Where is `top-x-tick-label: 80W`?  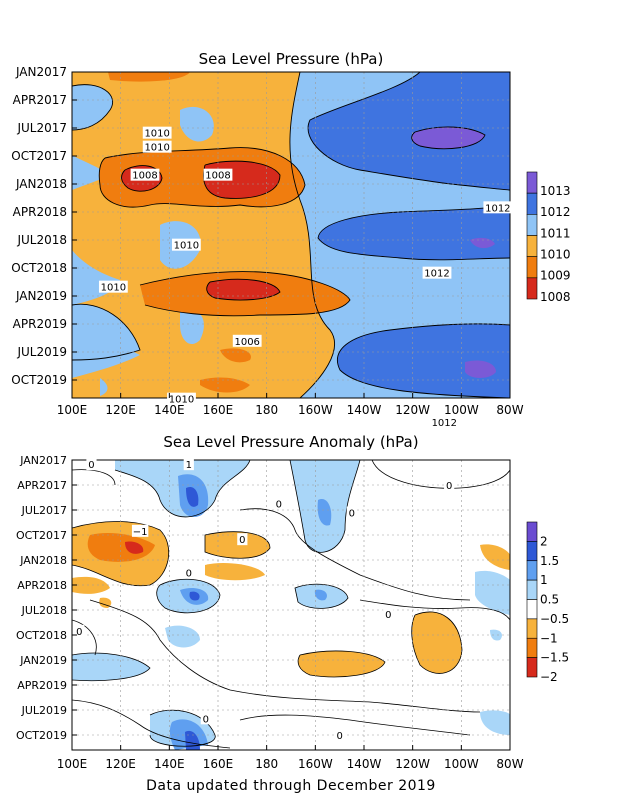 top-x-tick-label: 80W is located at coordinates (509, 410).